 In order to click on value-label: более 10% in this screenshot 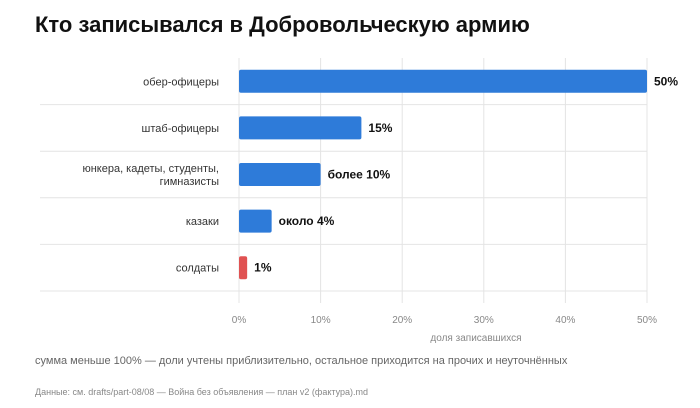, I will do `click(359, 175)`.